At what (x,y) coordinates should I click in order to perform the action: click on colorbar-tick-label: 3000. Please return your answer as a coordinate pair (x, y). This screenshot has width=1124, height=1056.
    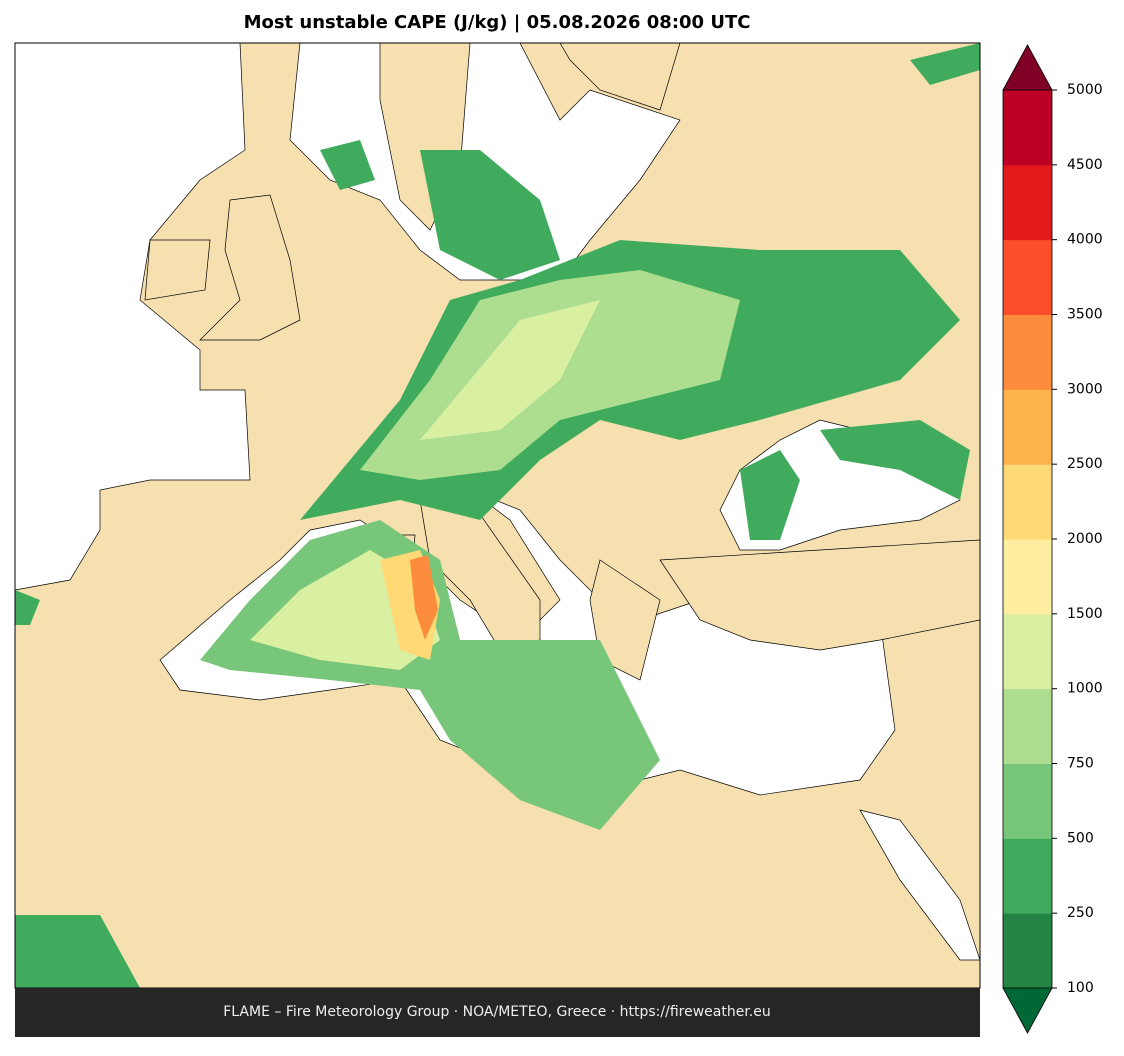
    Looking at the image, I should click on (1085, 389).